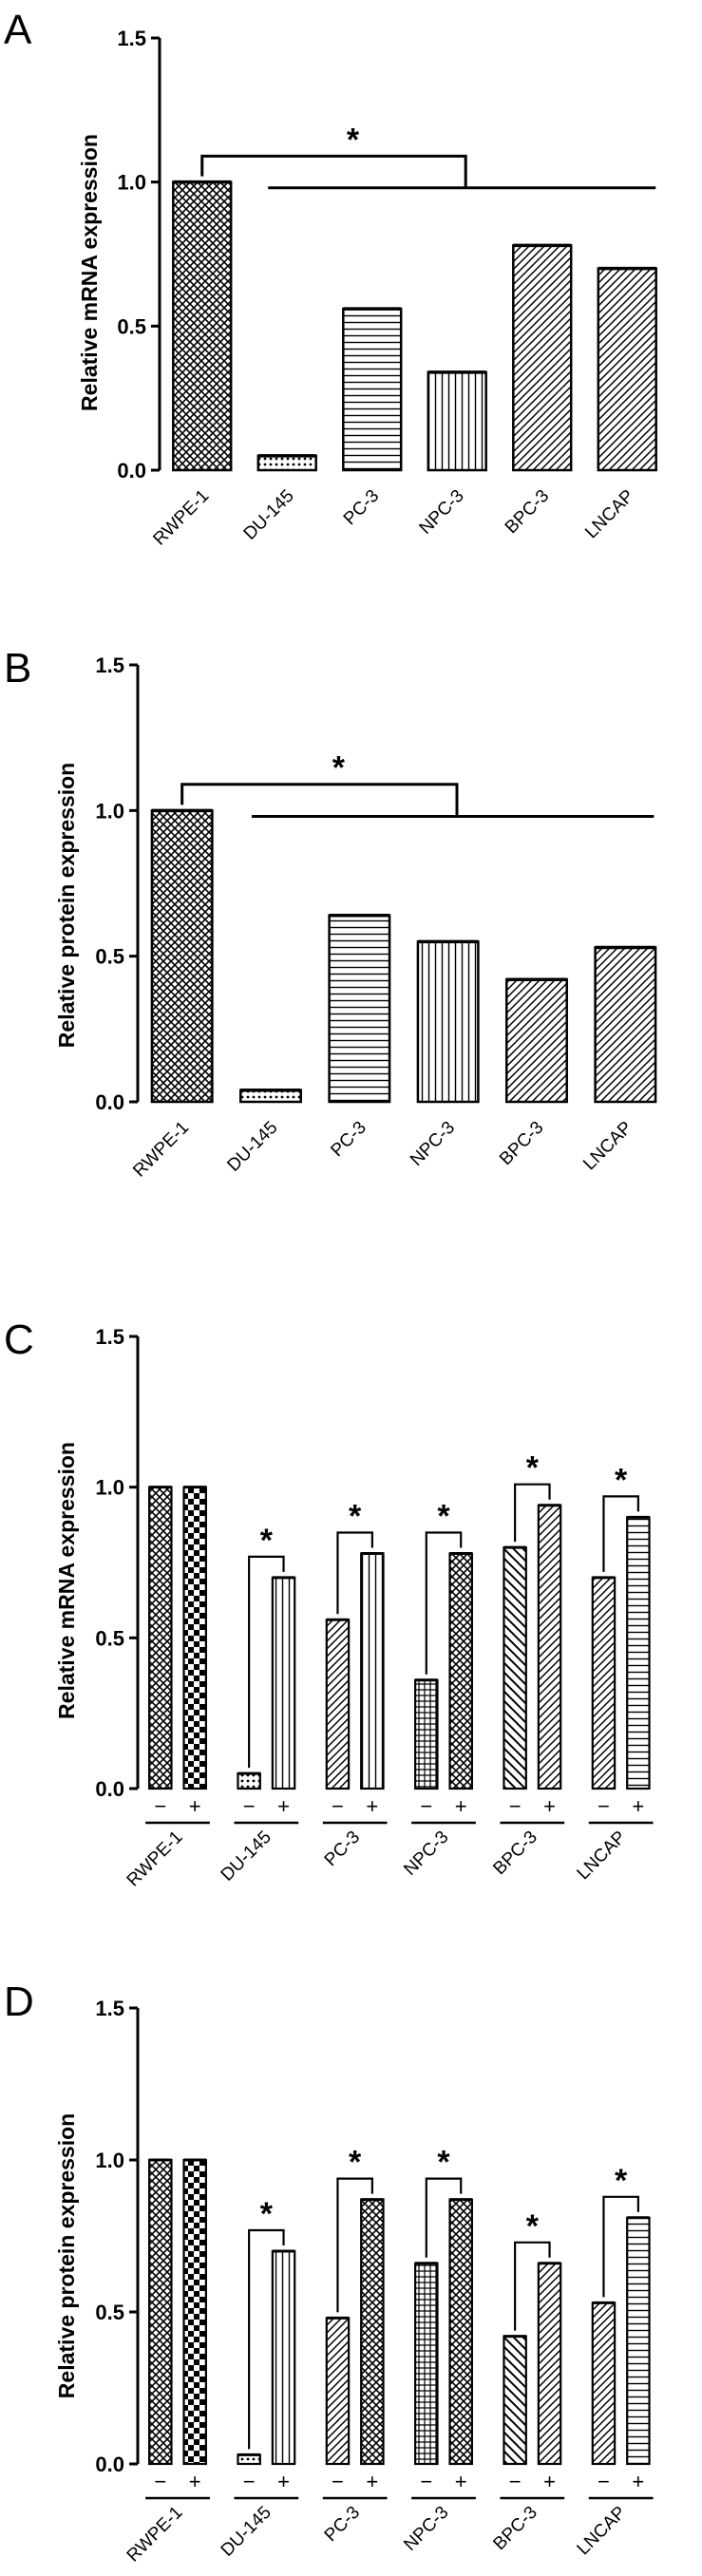 The width and height of the screenshot is (702, 2576). I want to click on bar-du-145-plus, so click(283, 2357).